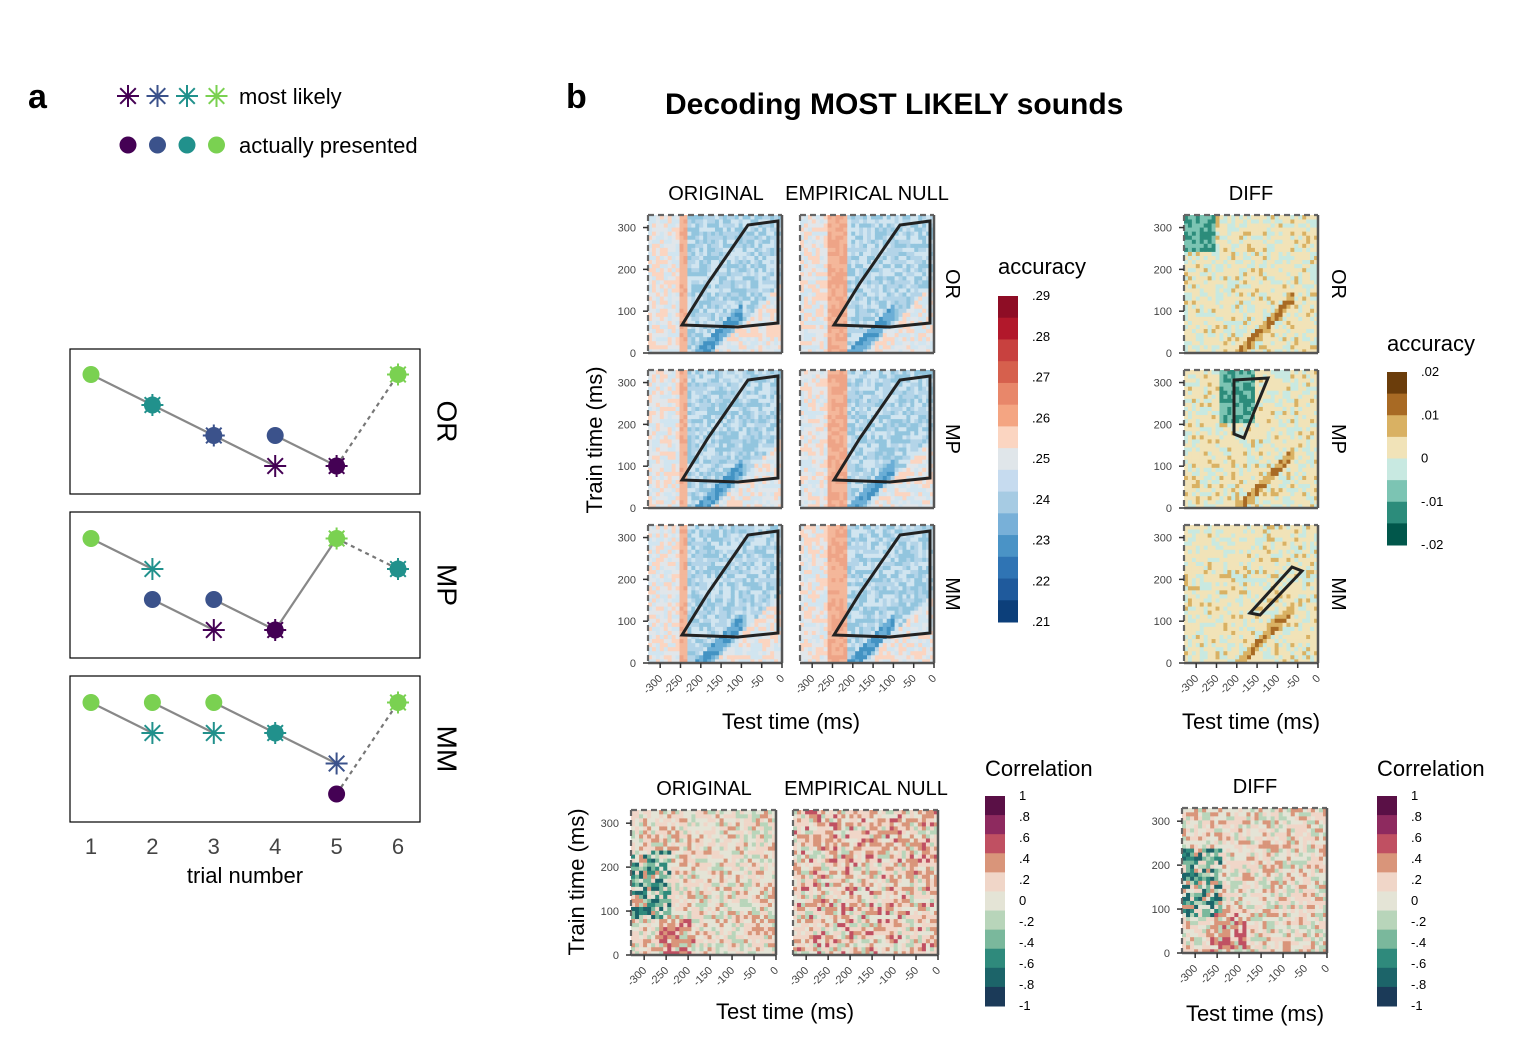 This screenshot has width=1536, height=1056. Describe the element at coordinates (183, 420) in the screenshot. I see `transition-line` at that location.